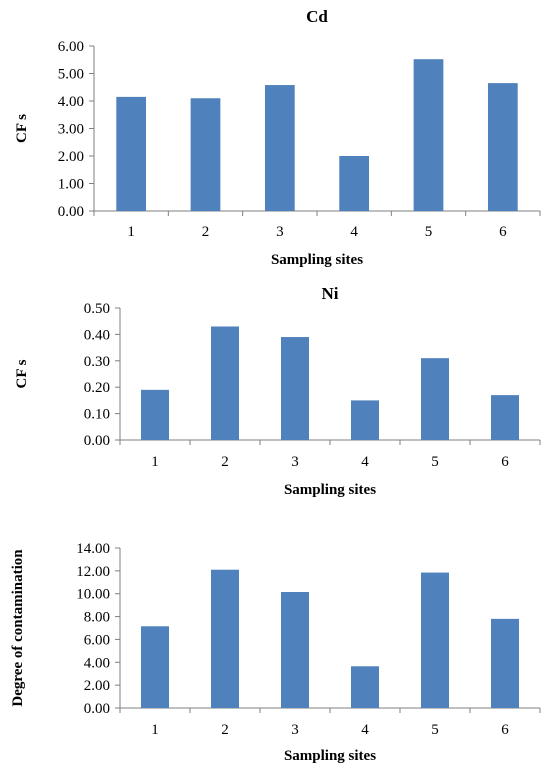 The image size is (544, 765). What do you see at coordinates (155, 462) in the screenshot?
I see `chart-2-x-tick-label: 1` at bounding box center [155, 462].